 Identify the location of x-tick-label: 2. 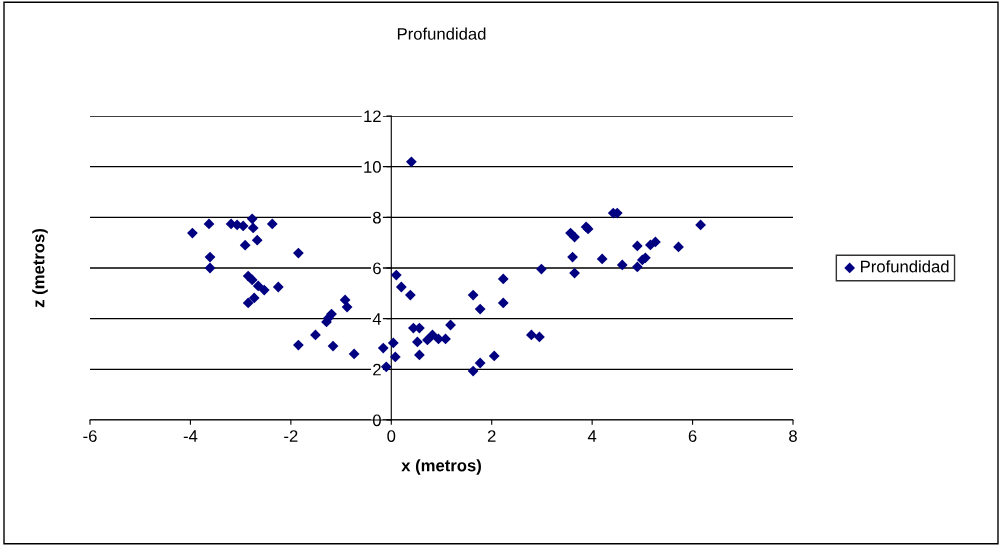
(491, 436).